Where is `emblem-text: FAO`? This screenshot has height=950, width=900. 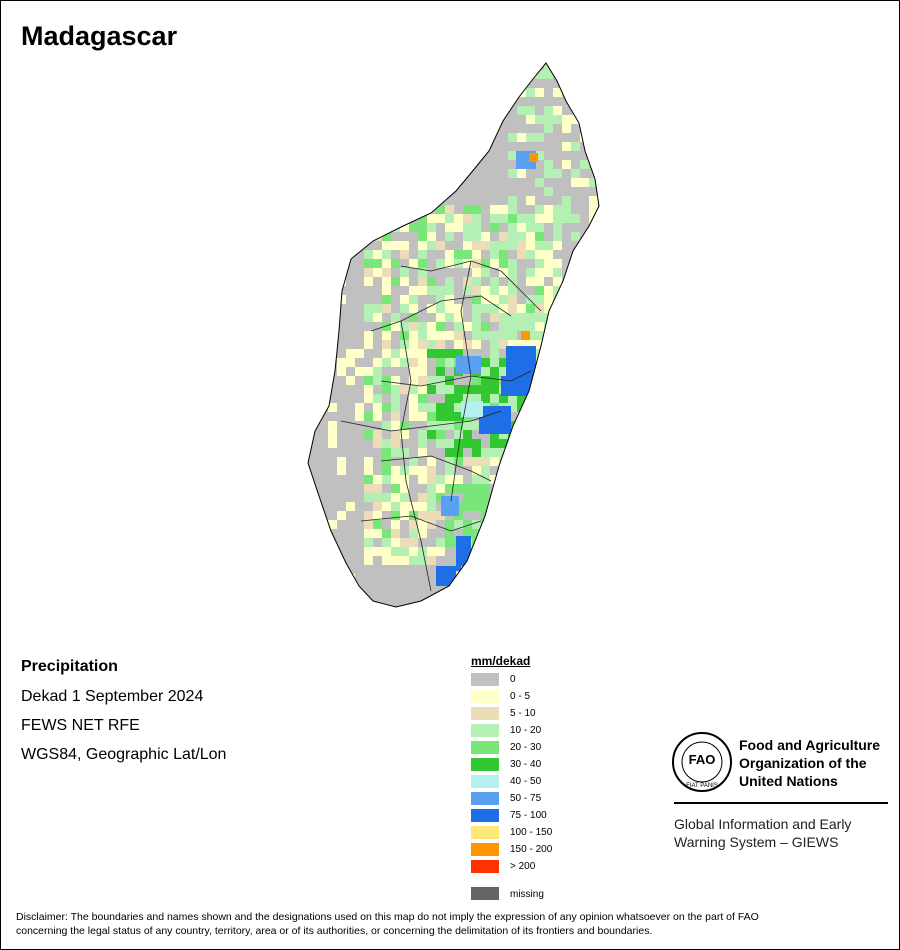
emblem-text: FAO is located at coordinates (702, 759).